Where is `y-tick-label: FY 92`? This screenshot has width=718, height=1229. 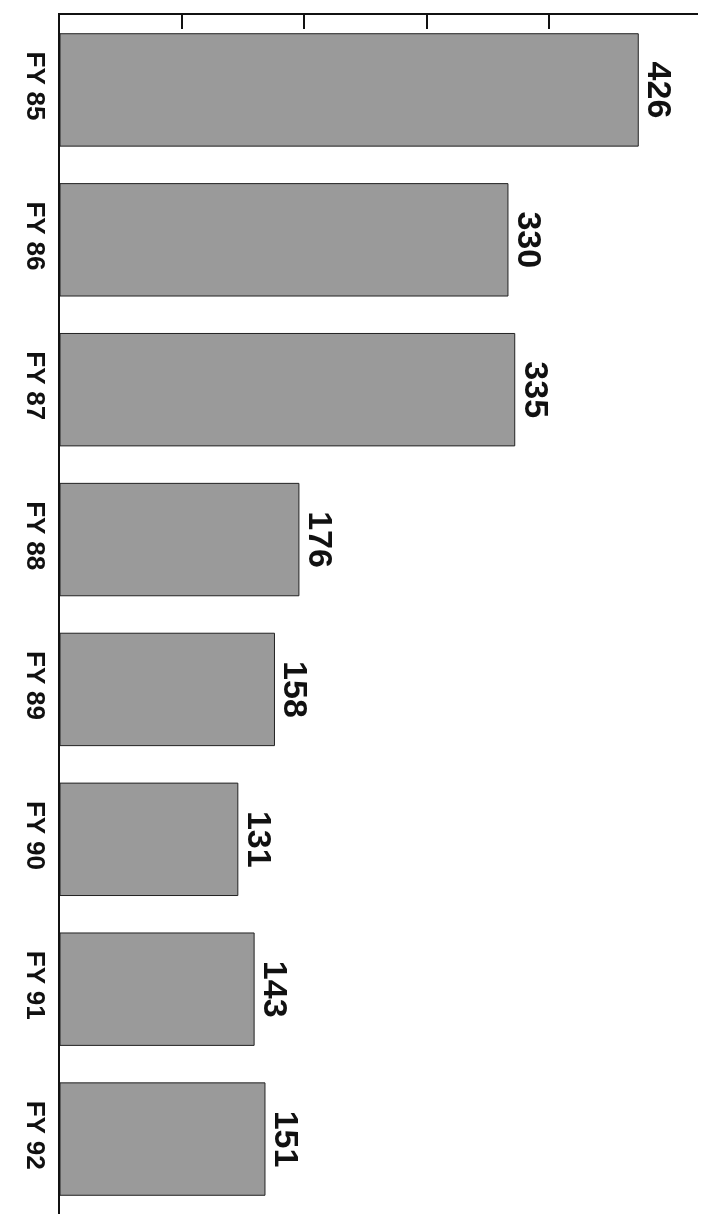
y-tick-label: FY 92 is located at coordinates (35, 1135).